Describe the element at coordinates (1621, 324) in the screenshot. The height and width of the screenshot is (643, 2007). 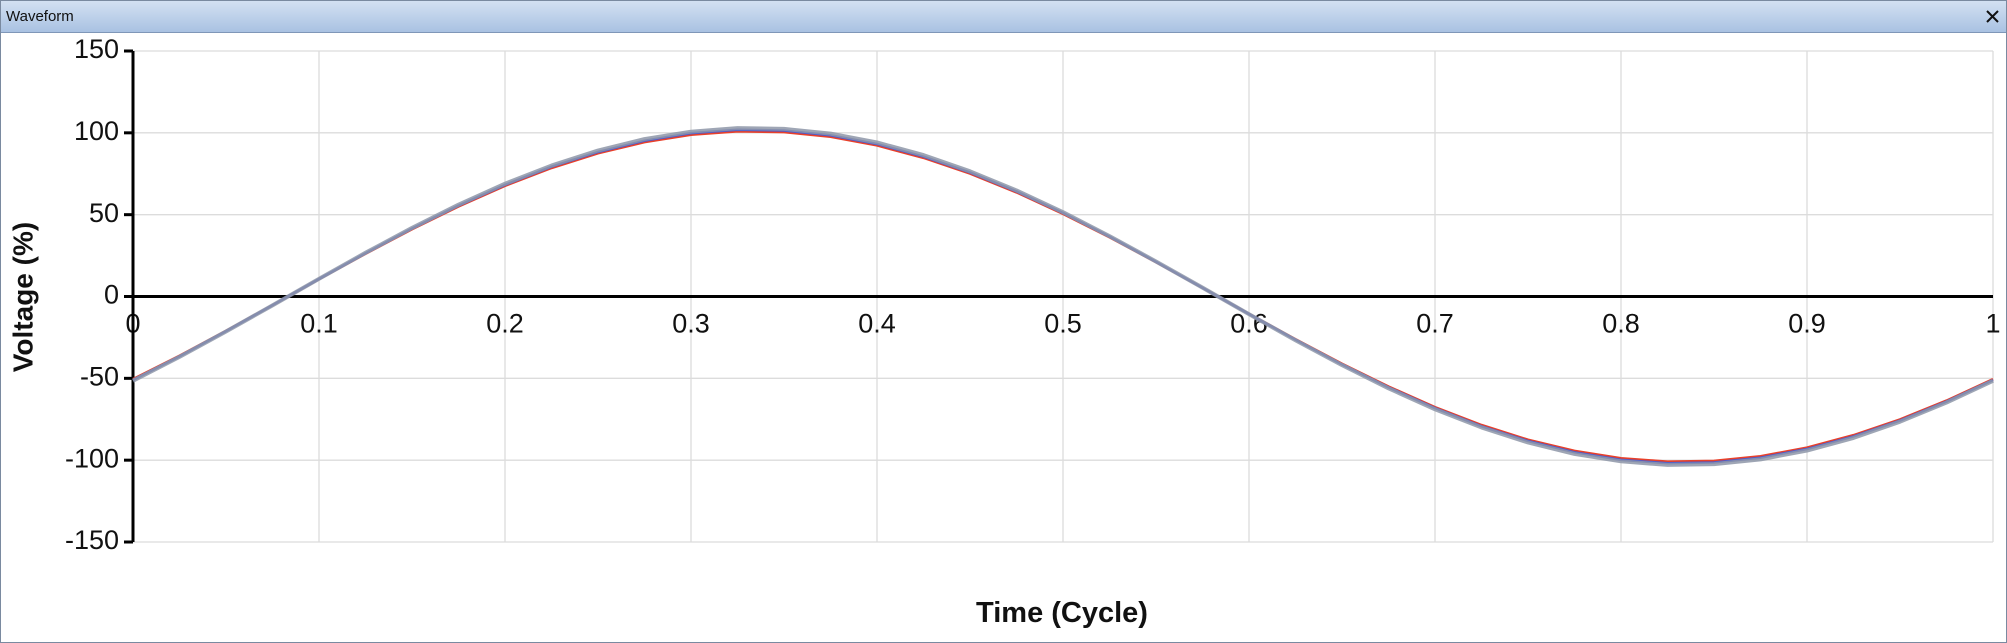
I see `x-tick-label: 0.8` at that location.